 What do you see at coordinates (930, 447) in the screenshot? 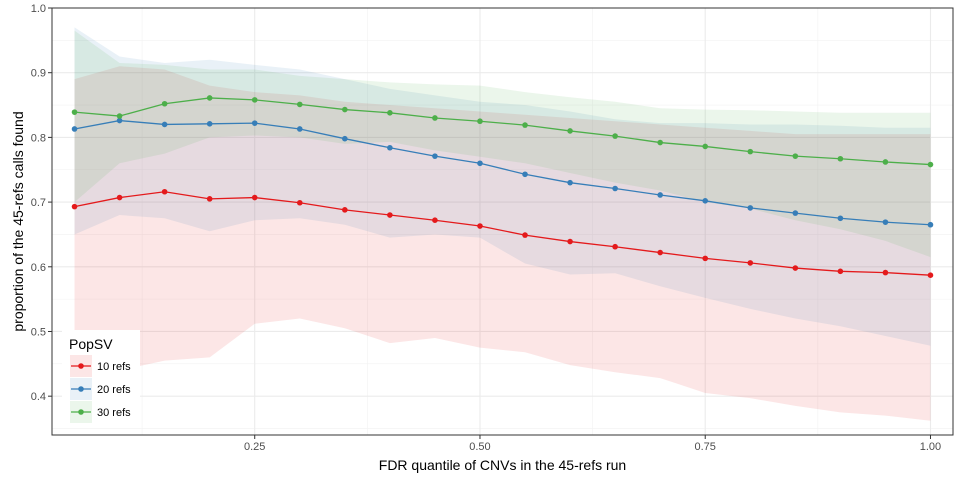
I see `x-tick-label: 1.00` at bounding box center [930, 447].